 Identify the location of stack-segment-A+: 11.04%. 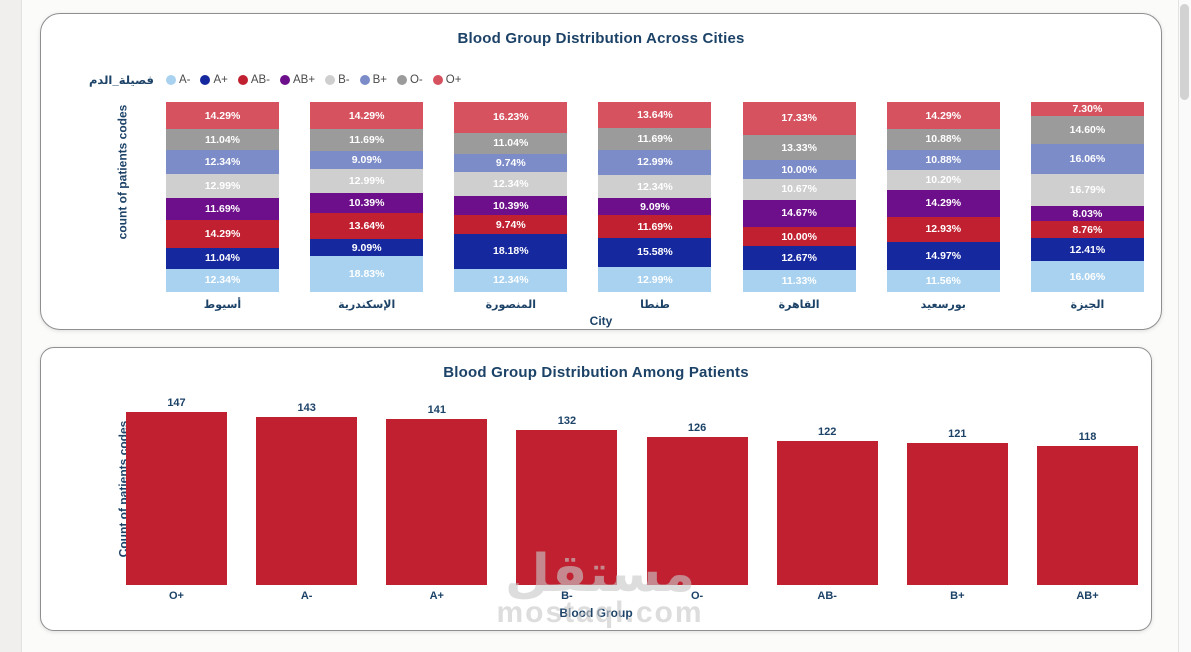
(222, 258).